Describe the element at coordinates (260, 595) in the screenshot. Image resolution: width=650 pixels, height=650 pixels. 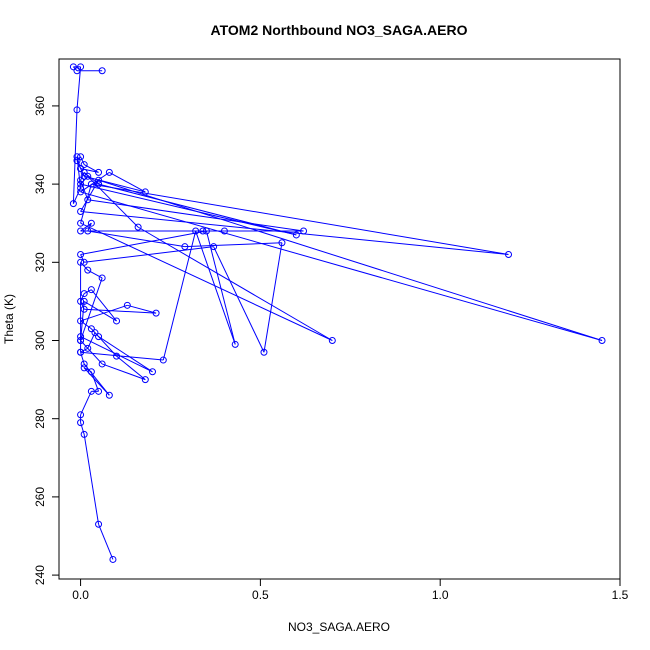
I see `x-tick-label: 0.5` at that location.